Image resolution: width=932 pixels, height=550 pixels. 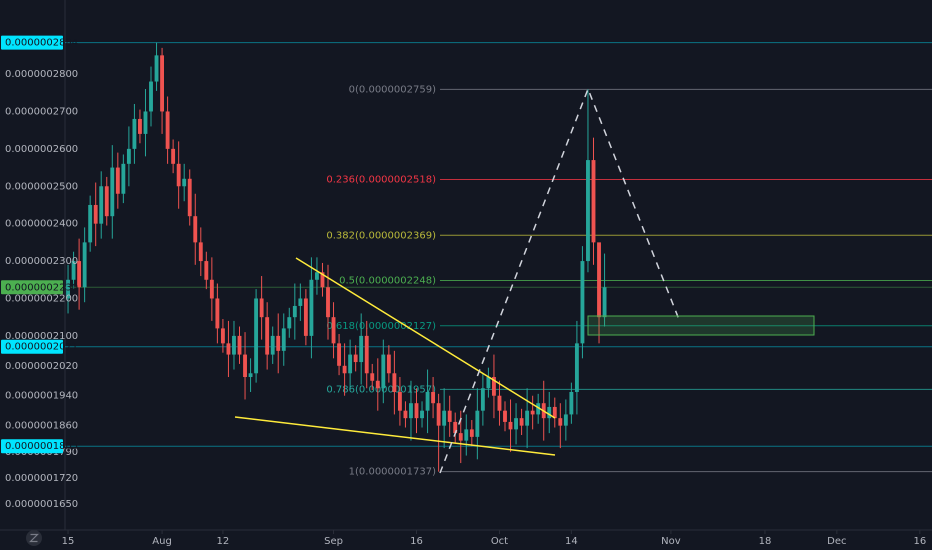 I want to click on x-tick-label: Dec, so click(x=836, y=541).